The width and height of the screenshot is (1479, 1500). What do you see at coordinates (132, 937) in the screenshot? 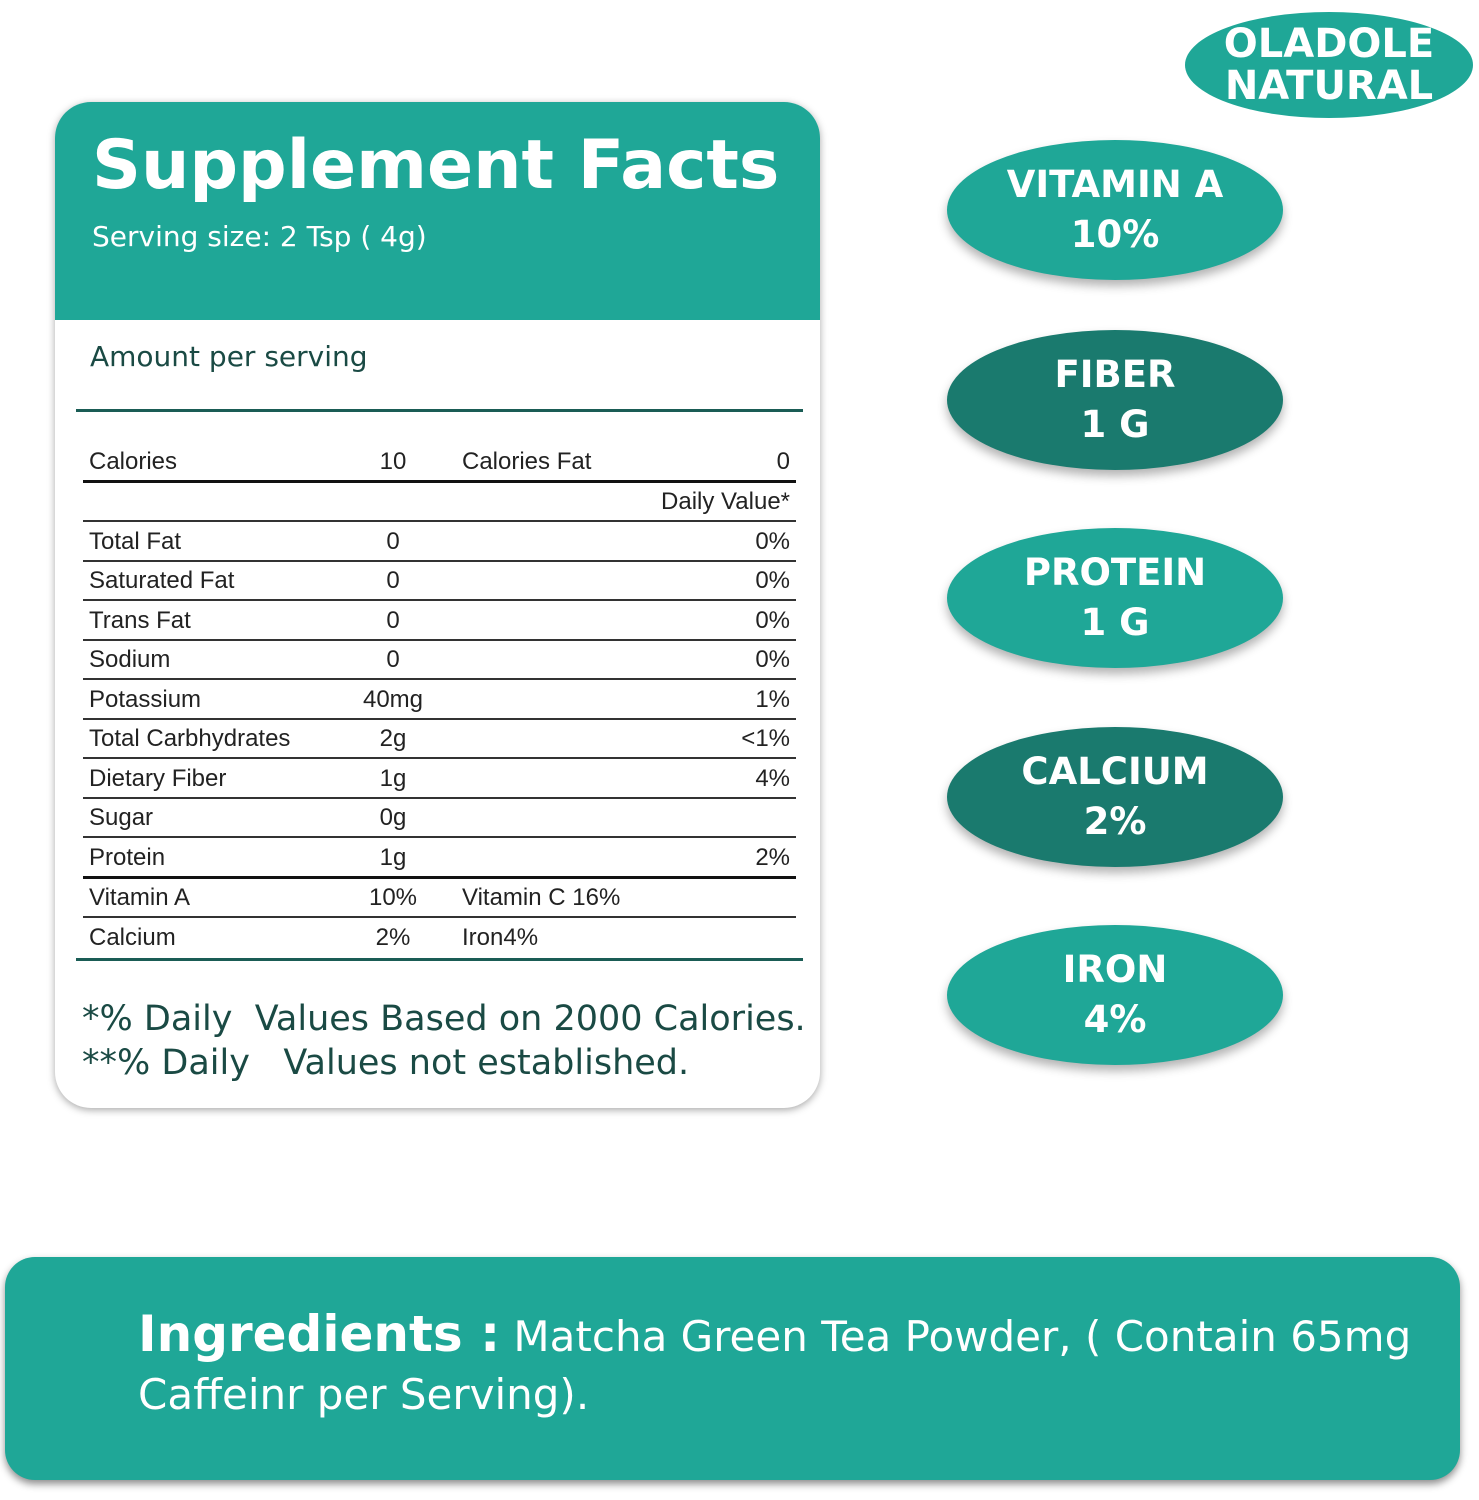
I see `cell-c1: Calcium` at bounding box center [132, 937].